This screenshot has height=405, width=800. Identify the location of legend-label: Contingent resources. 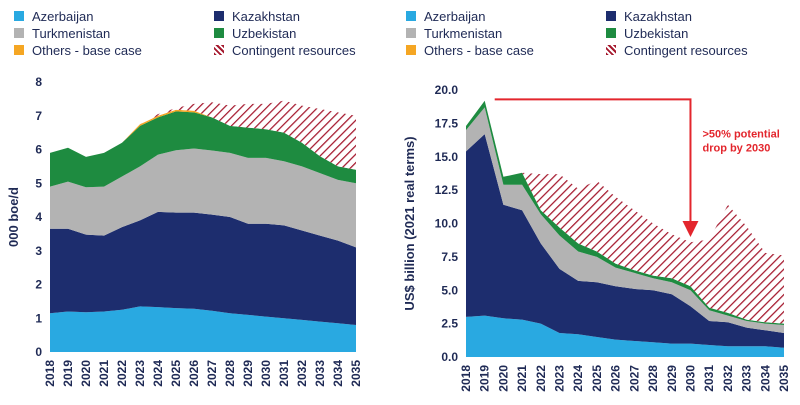
(686, 50).